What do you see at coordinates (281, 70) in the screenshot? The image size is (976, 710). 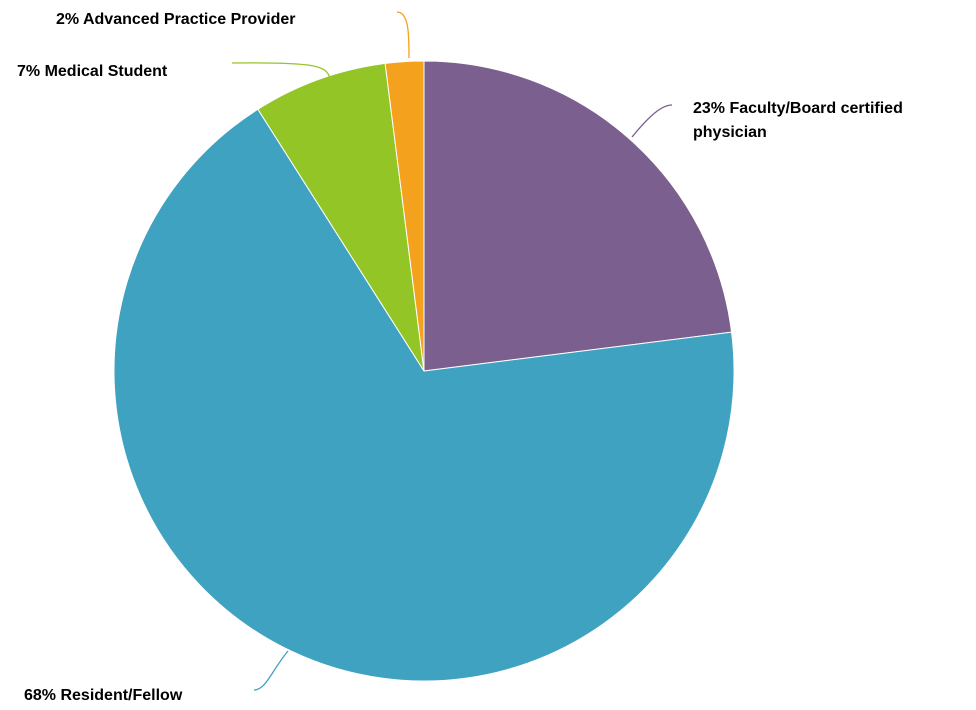 I see `leader-line-medical-student` at bounding box center [281, 70].